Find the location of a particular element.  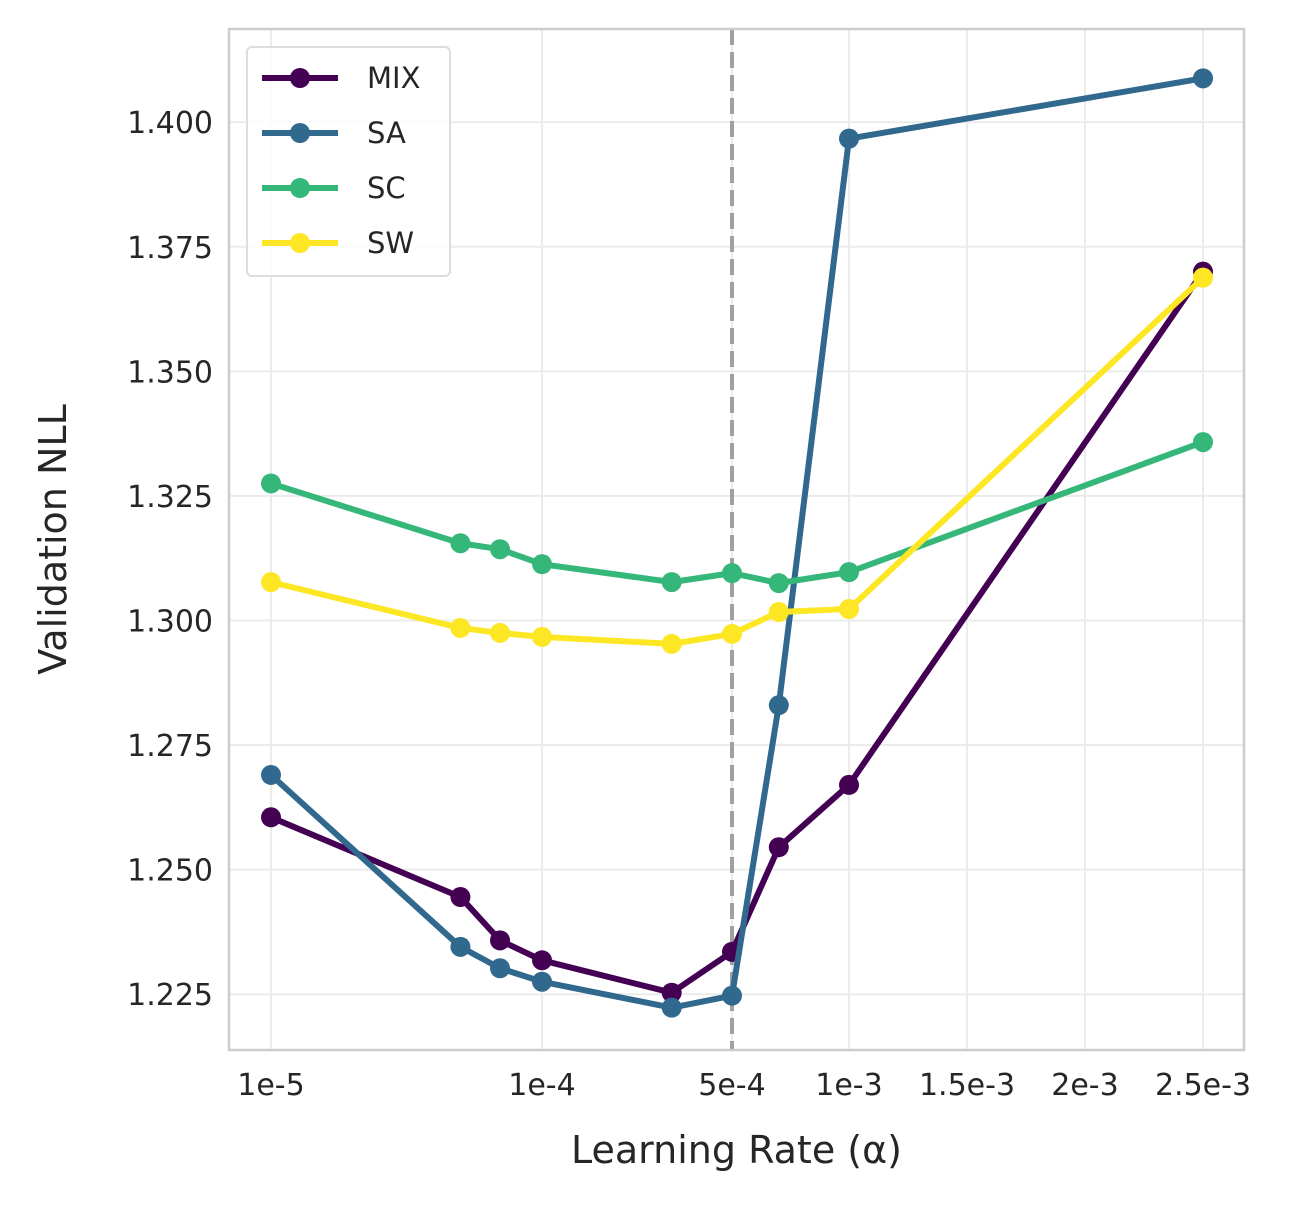

y-tick-label: 1.375 is located at coordinates (170, 248).